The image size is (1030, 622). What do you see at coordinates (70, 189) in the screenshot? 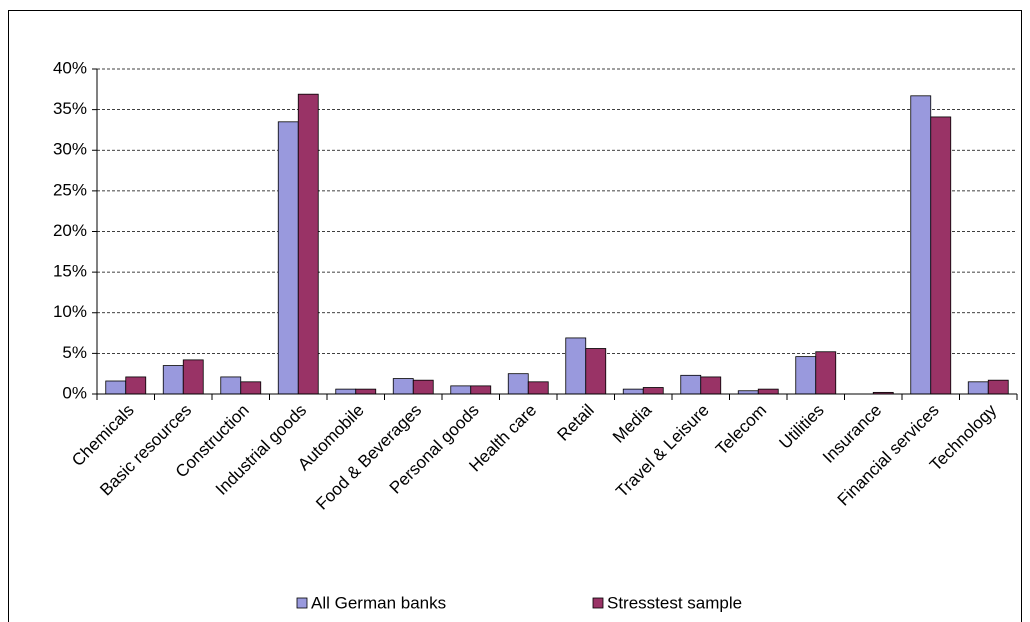
I see `y-tick-label: 25%` at bounding box center [70, 189].